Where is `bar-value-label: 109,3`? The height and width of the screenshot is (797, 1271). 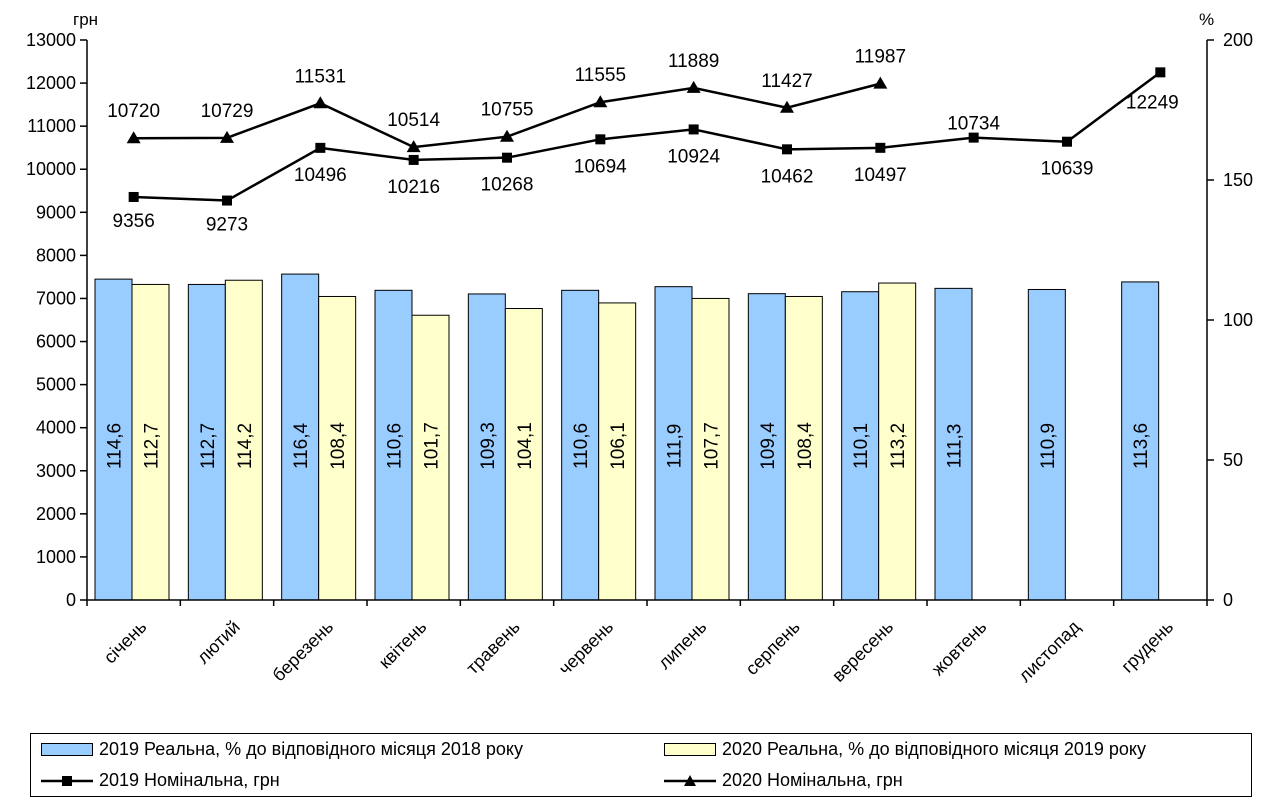
bar-value-label: 109,3 is located at coordinates (488, 446).